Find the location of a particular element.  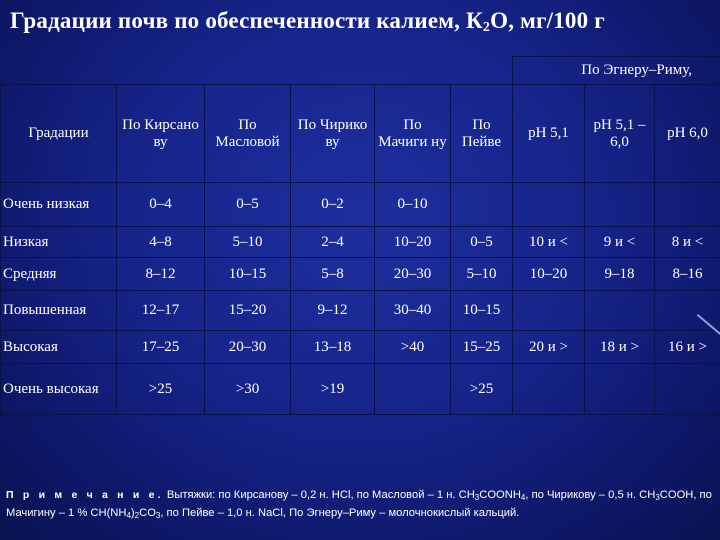

table-cell: 9–18 is located at coordinates (619, 274).